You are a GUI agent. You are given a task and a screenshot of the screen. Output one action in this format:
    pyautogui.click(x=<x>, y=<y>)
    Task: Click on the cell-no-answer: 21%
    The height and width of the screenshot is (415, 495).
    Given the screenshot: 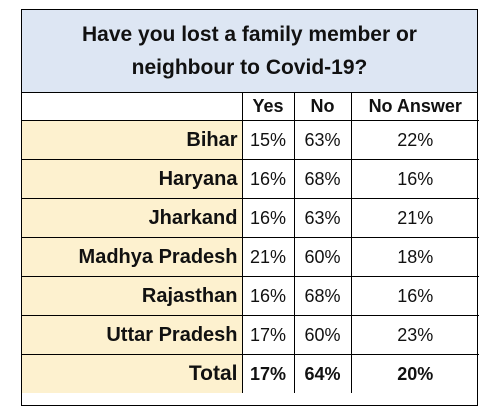 What is the action you would take?
    pyautogui.click(x=414, y=218)
    